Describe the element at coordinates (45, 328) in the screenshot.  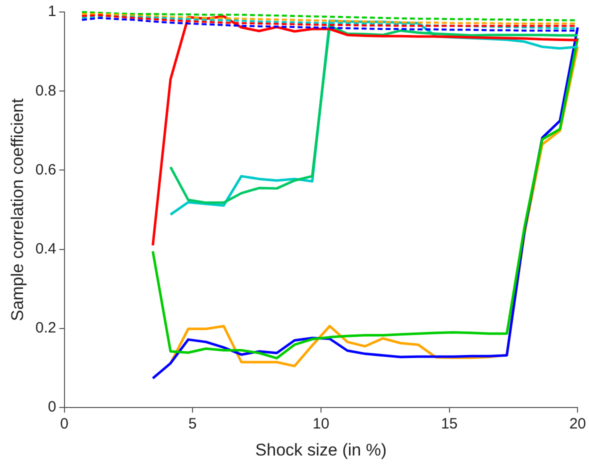
I see `y-tick-label: 0.2` at that location.